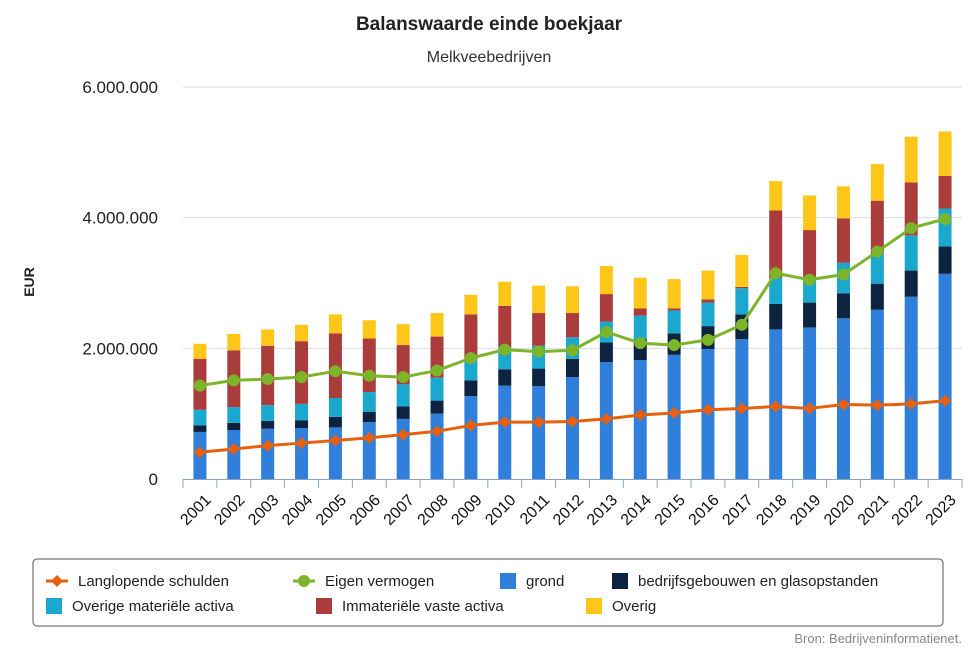  What do you see at coordinates (500, 510) in the screenshot?
I see `x-tick-label: 2010` at bounding box center [500, 510].